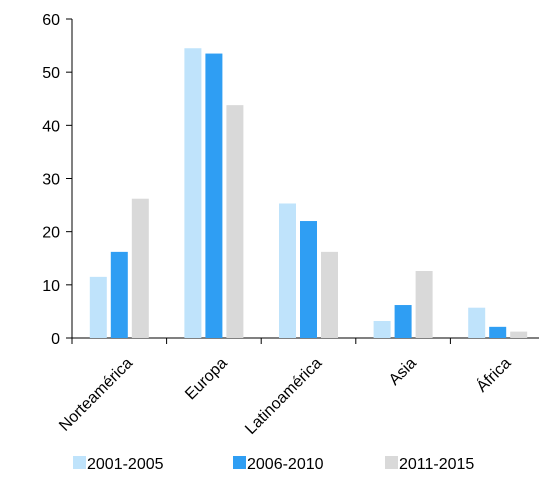 The height and width of the screenshot is (480, 539). What do you see at coordinates (125, 464) in the screenshot?
I see `legend-label: 2001-2005` at bounding box center [125, 464].